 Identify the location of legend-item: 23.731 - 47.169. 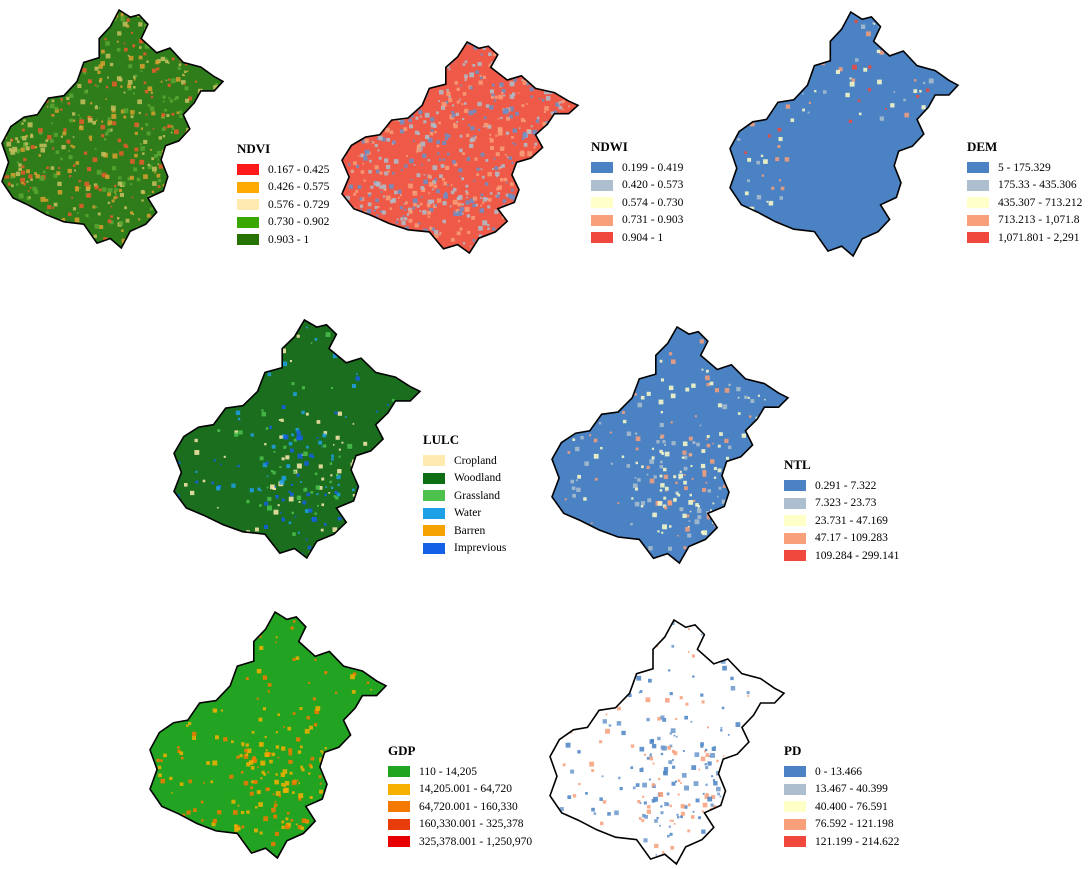
(841, 521).